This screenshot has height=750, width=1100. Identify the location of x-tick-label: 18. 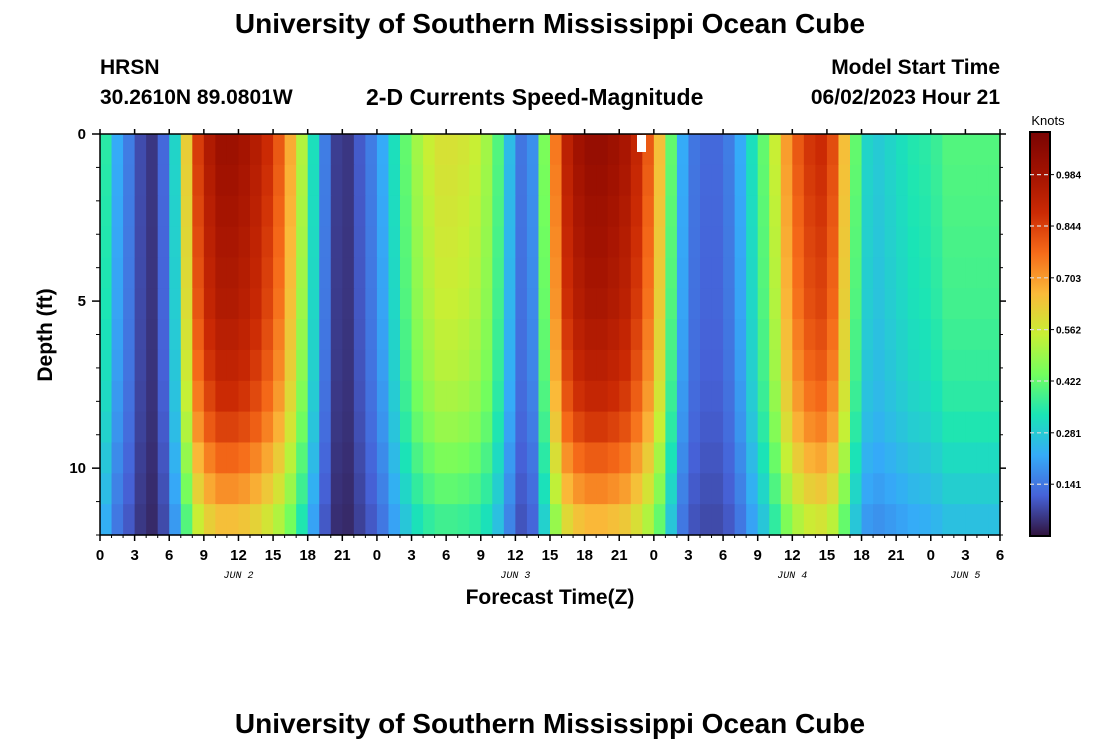
(584, 555).